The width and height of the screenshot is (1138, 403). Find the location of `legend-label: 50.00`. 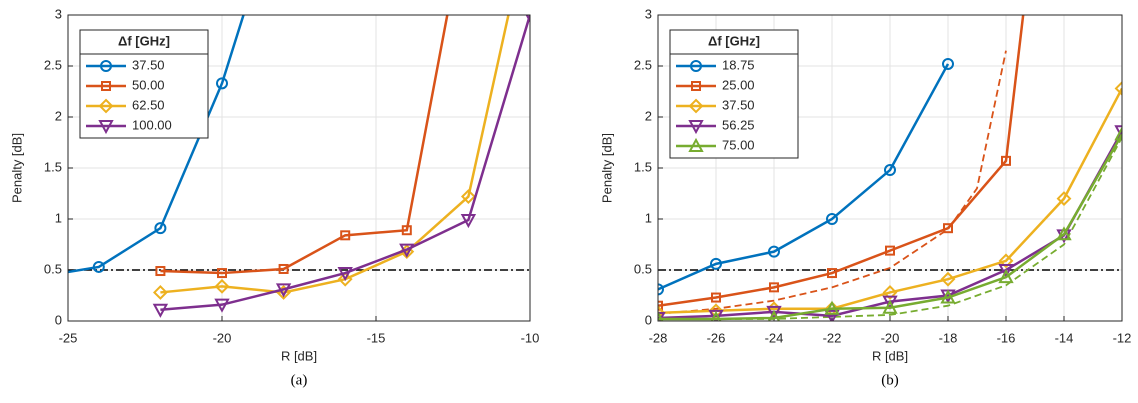

legend-label: 50.00 is located at coordinates (148, 84).